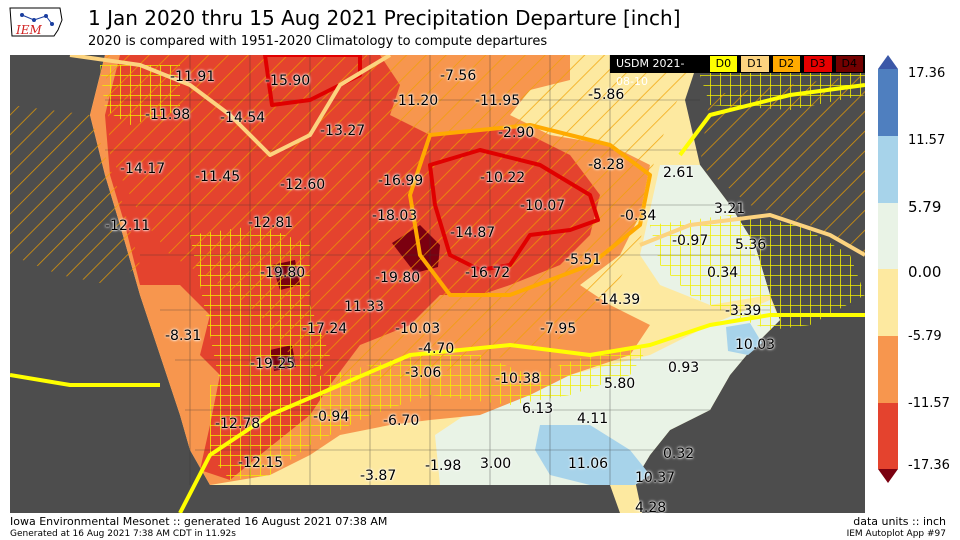  I want to click on colorbar-label: -17.36, so click(929, 465).